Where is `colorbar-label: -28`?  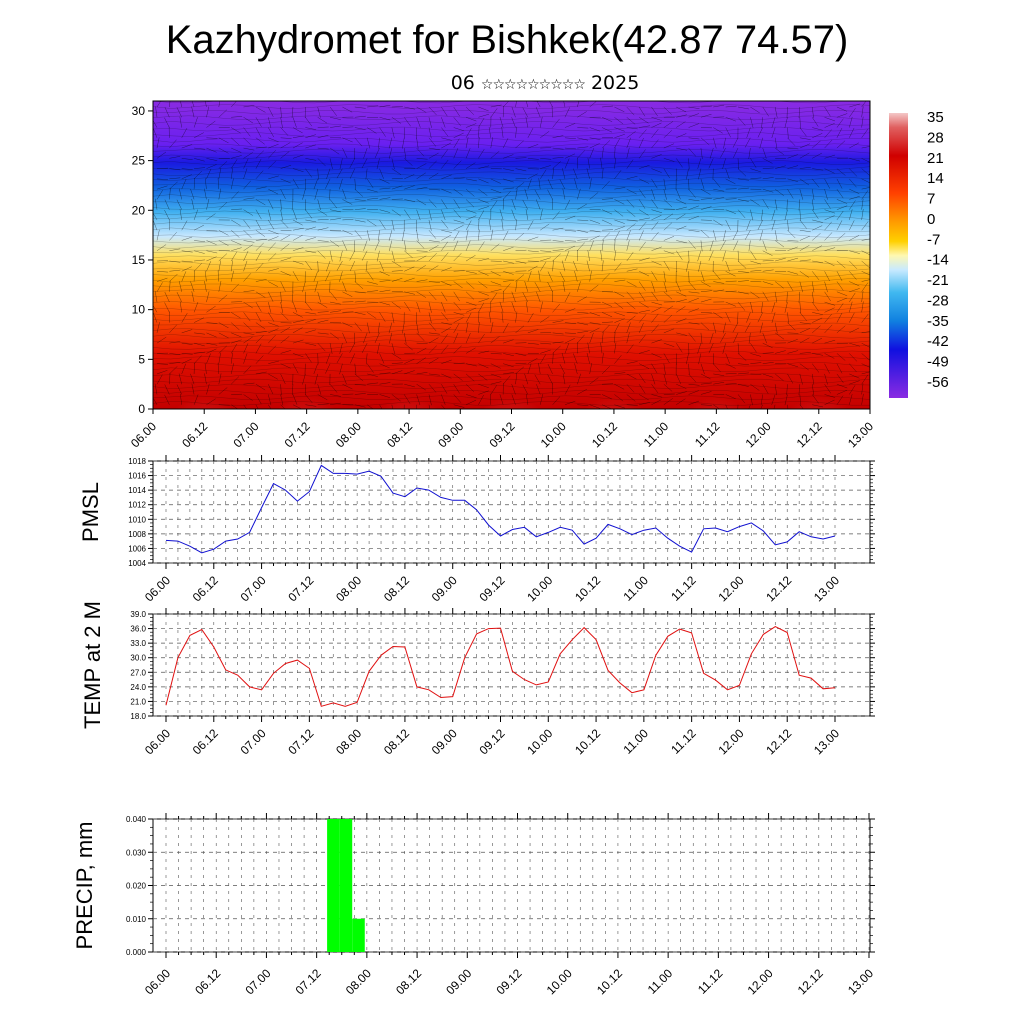 colorbar-label: -28 is located at coordinates (938, 300).